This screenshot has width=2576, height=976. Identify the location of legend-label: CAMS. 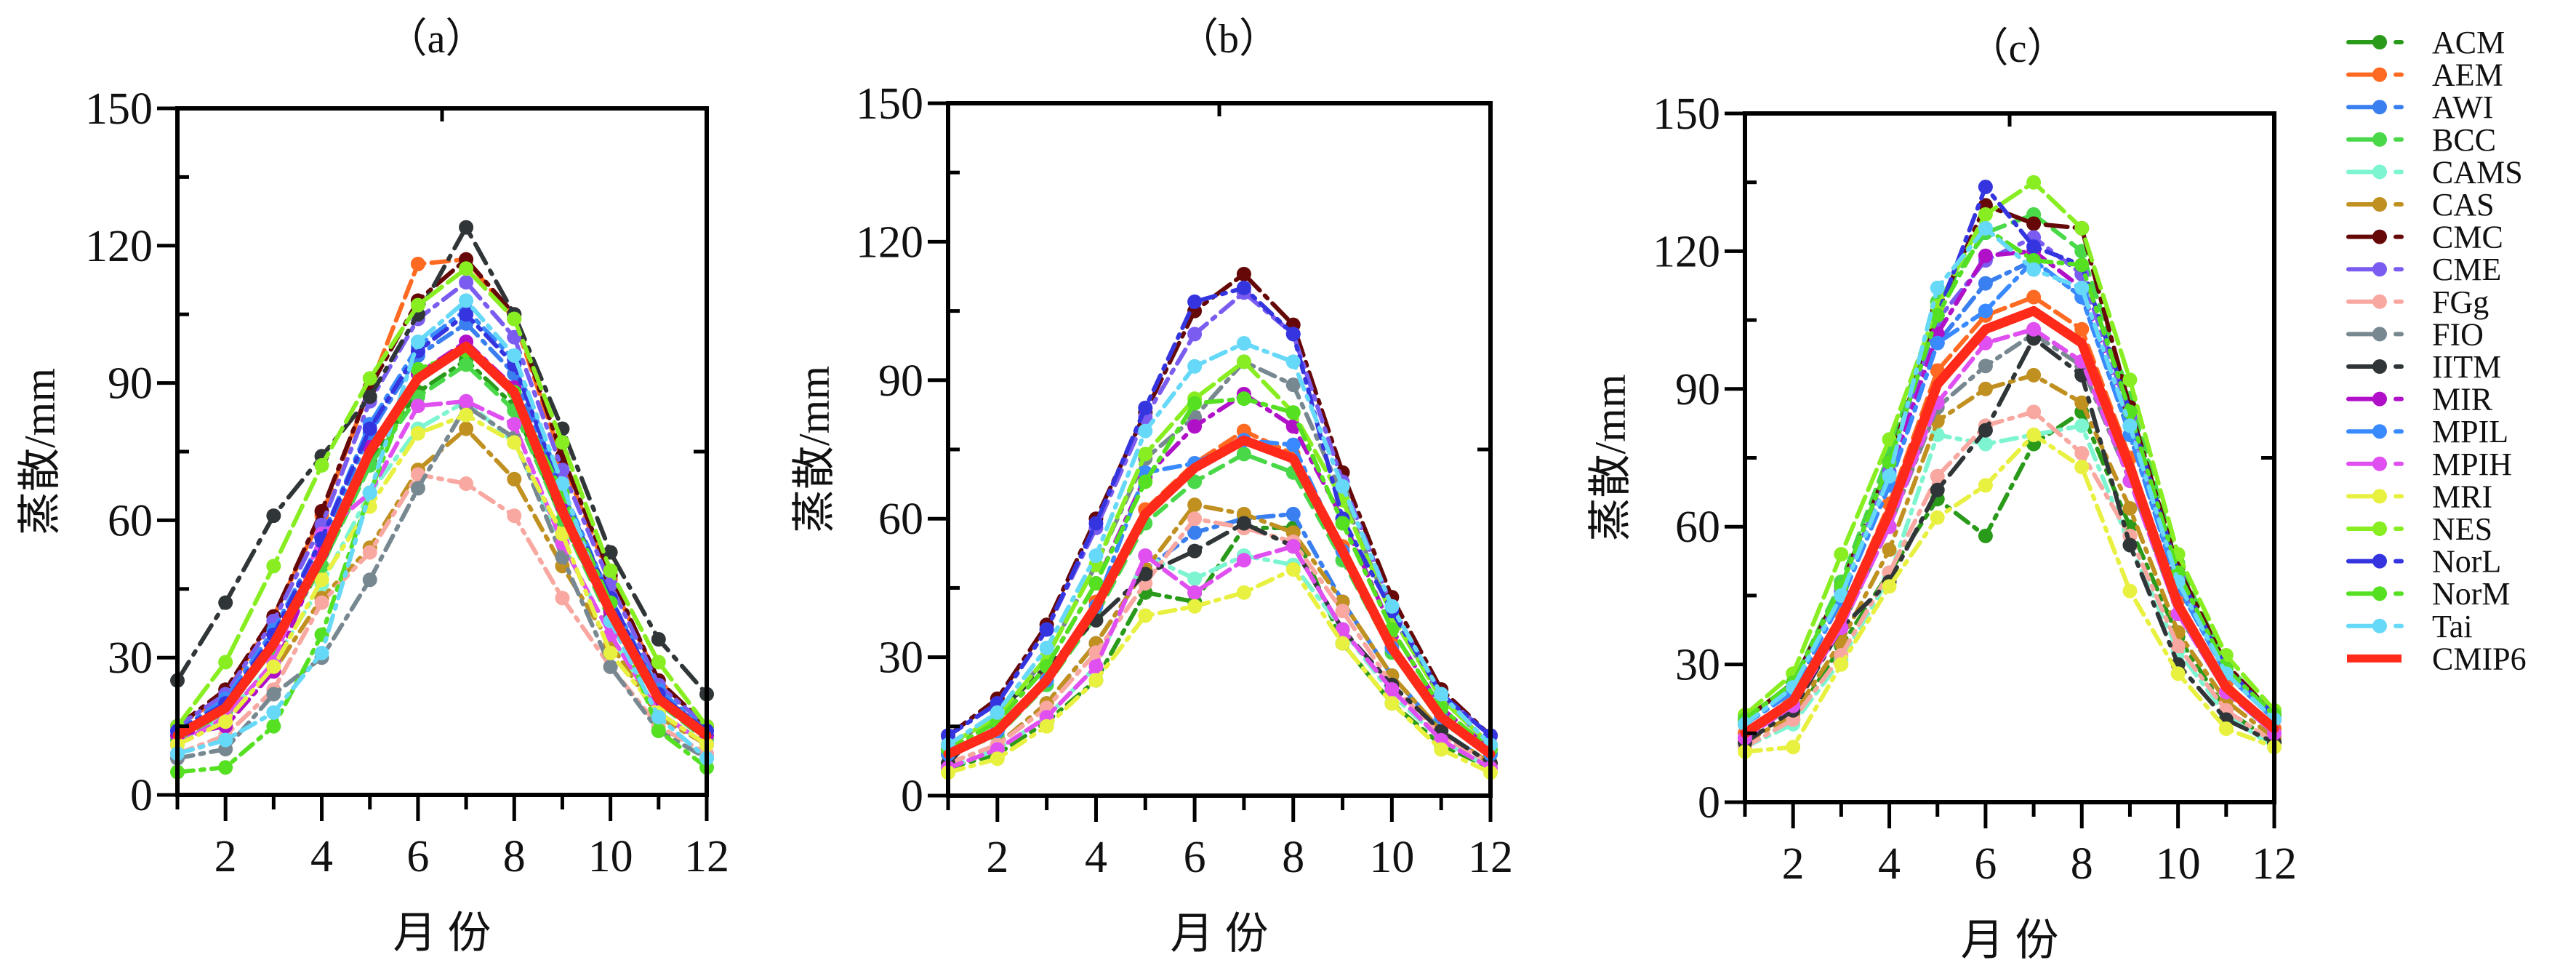
(2477, 172).